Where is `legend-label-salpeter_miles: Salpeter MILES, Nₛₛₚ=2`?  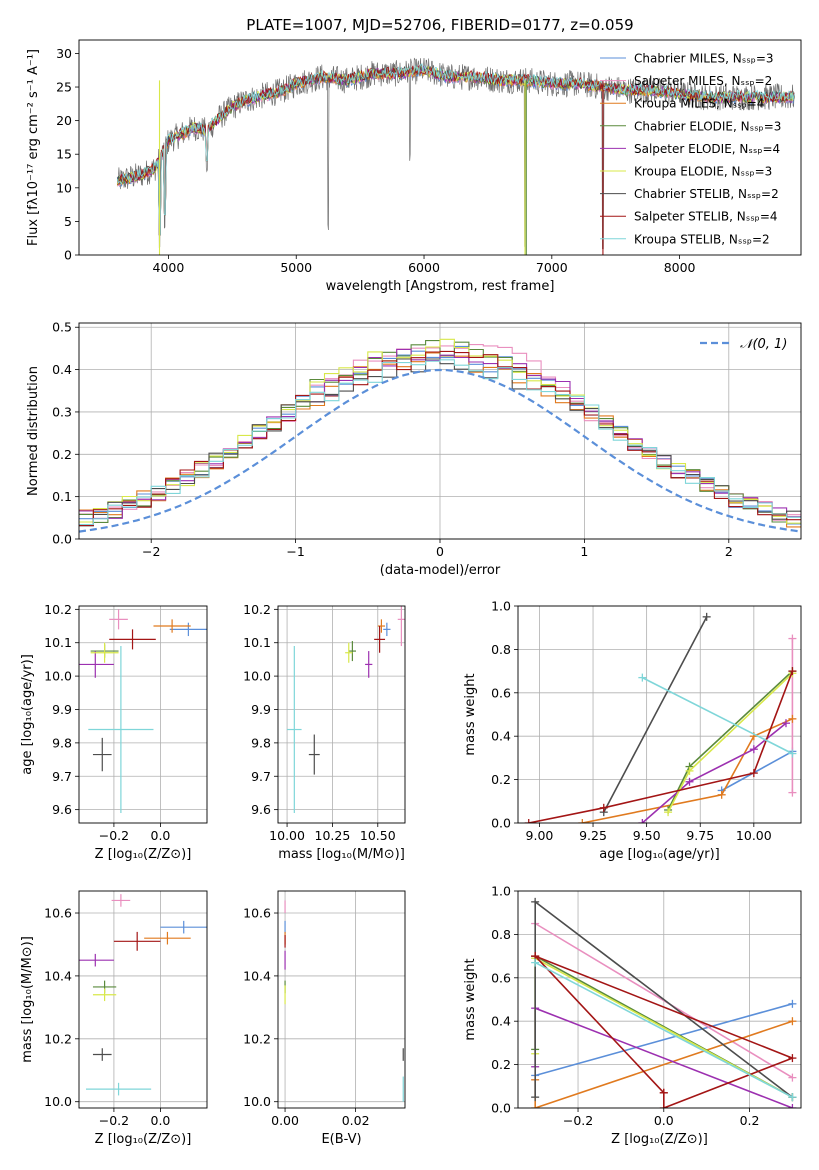
legend-label-salpeter_miles: Salpeter MILES, Nₛₛₚ=2 is located at coordinates (703, 81).